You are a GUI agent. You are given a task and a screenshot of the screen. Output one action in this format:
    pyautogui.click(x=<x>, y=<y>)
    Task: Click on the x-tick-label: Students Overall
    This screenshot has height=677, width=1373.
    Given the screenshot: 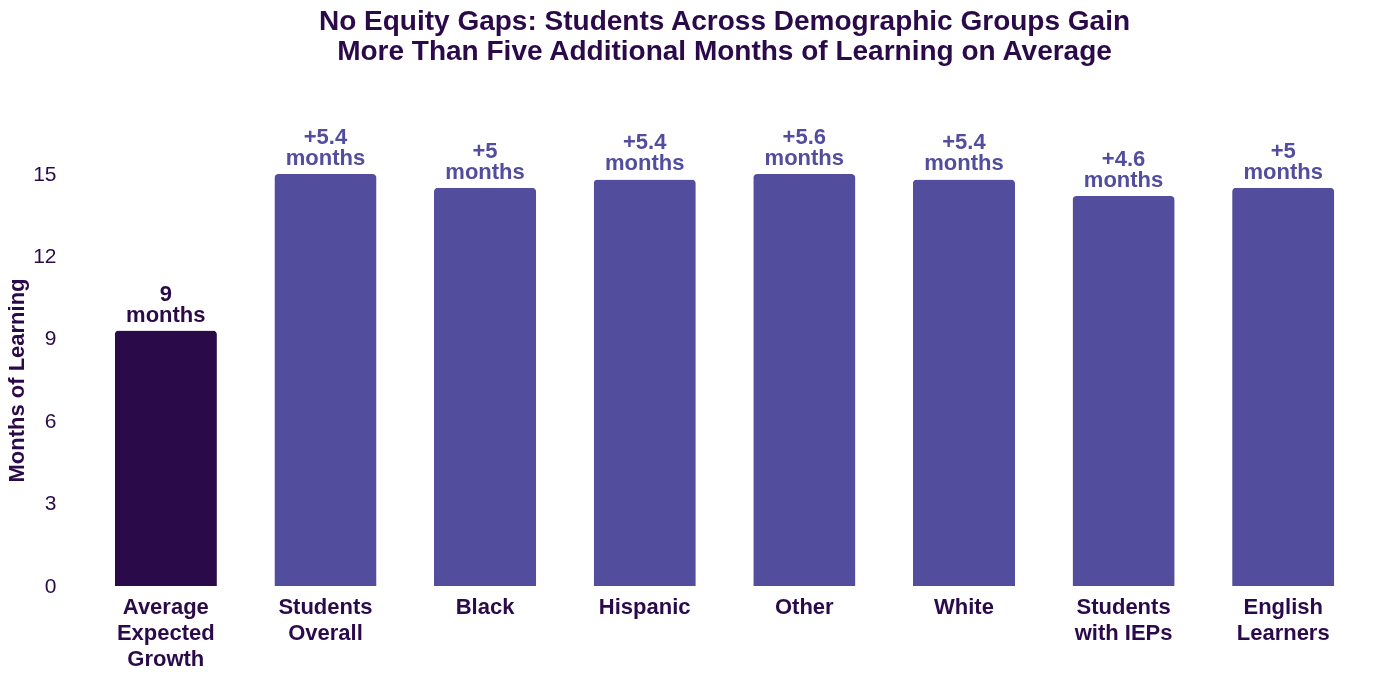 What is the action you would take?
    pyautogui.click(x=325, y=619)
    